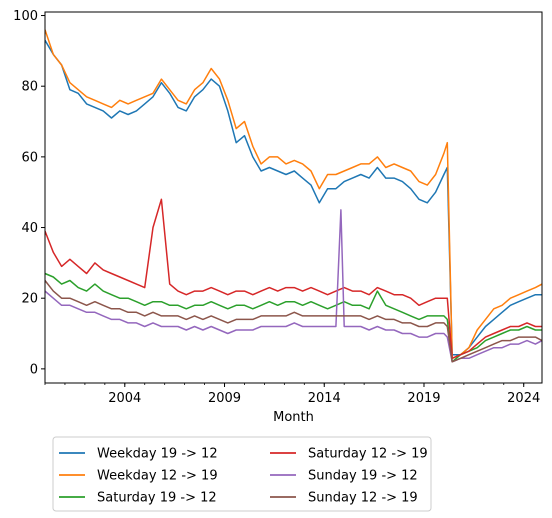  I want to click on x-axis: 2004 2009 2014 2019 2024, so click(292, 394).